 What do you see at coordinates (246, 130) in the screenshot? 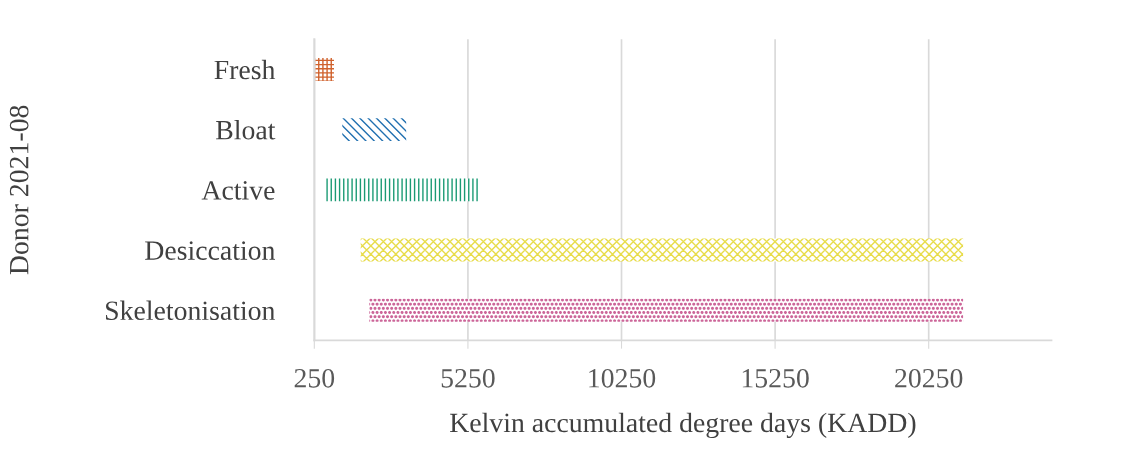
I see `y-tick-label: Bloat` at bounding box center [246, 130].